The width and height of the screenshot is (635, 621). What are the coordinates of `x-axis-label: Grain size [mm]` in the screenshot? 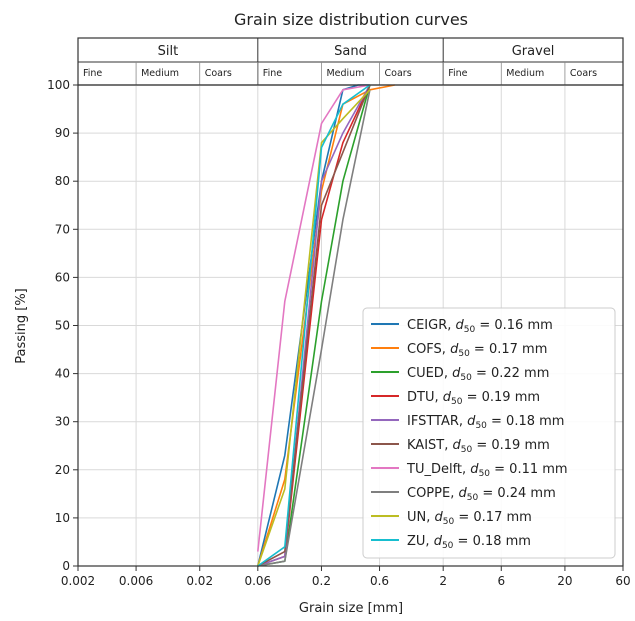 It's located at (351, 608).